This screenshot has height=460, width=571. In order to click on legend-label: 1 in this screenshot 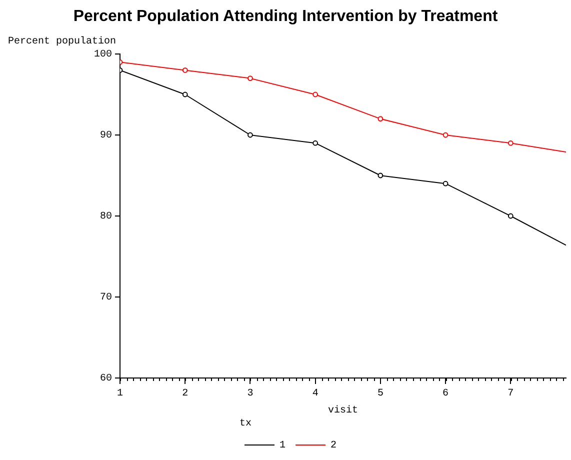, I will do `click(283, 446)`.